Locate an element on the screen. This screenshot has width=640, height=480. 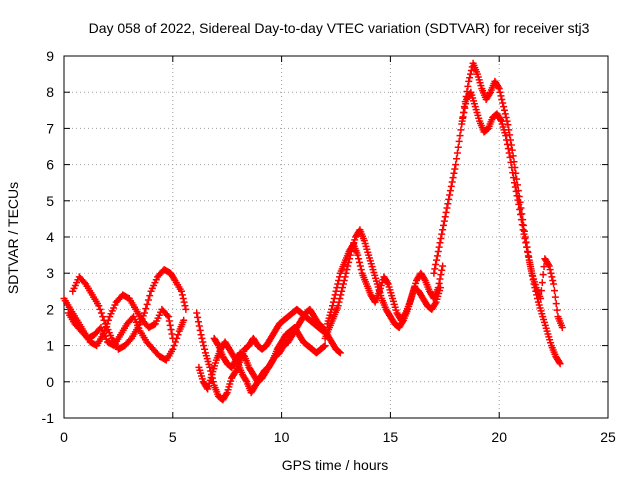
x-axis-label: GPS time / hours is located at coordinates (335, 465).